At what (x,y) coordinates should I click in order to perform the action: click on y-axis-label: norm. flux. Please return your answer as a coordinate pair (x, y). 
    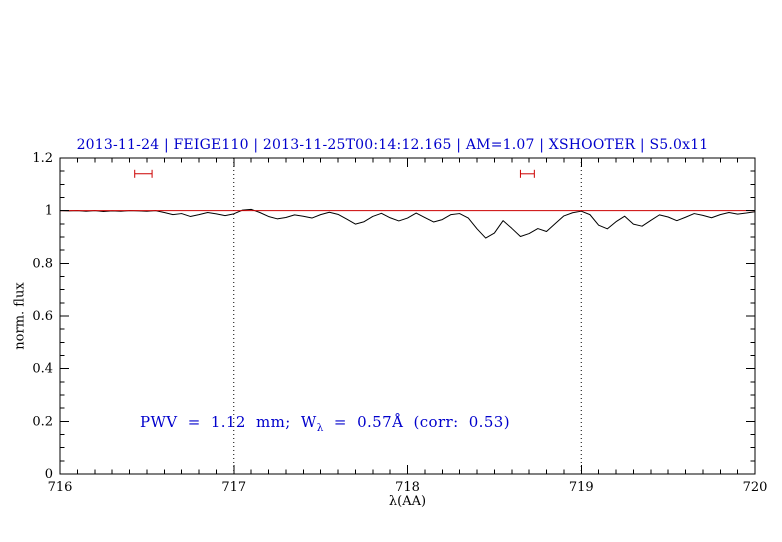
    Looking at the image, I should click on (20, 316).